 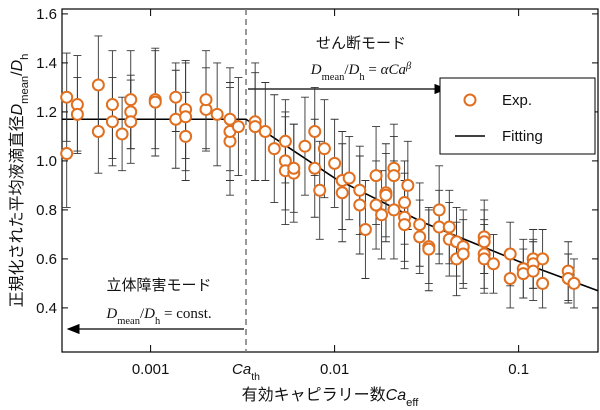 What do you see at coordinates (46, 308) in the screenshot?
I see `y-tick-label: 0.4` at bounding box center [46, 308].